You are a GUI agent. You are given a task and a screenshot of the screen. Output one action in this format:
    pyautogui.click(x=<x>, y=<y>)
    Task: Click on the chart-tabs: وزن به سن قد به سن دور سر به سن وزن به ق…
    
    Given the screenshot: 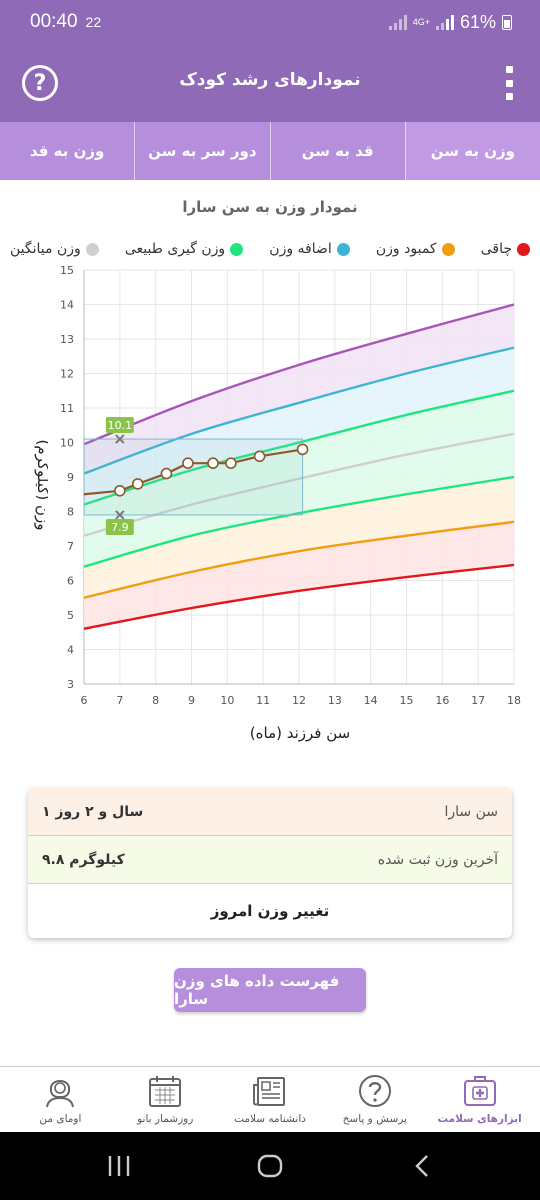 What is the action you would take?
    pyautogui.click(x=270, y=151)
    